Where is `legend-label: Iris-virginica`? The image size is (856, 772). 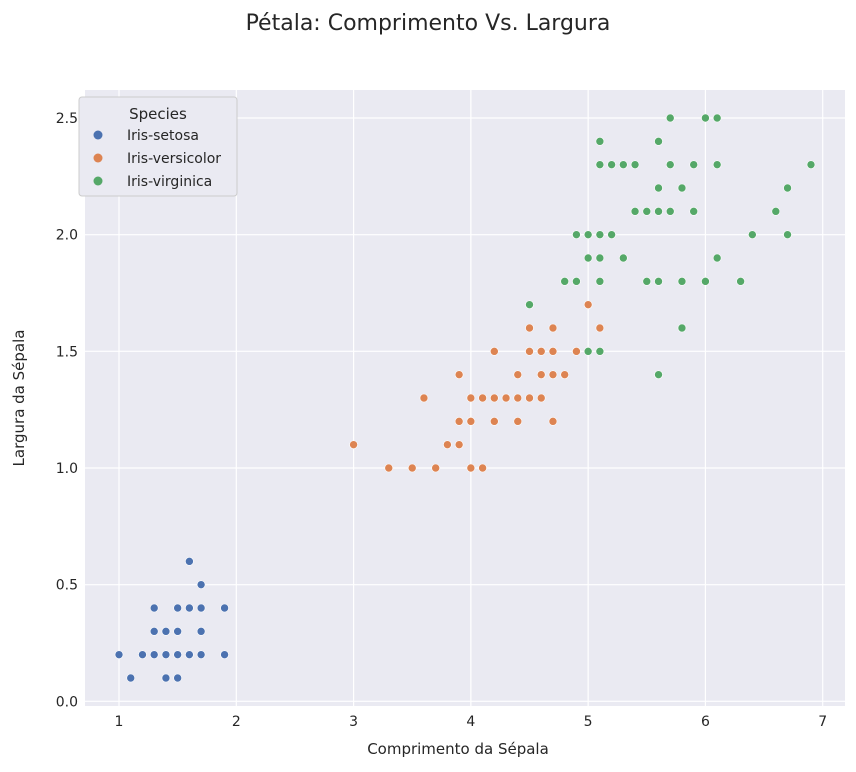
legend-label: Iris-virginica is located at coordinates (169, 182).